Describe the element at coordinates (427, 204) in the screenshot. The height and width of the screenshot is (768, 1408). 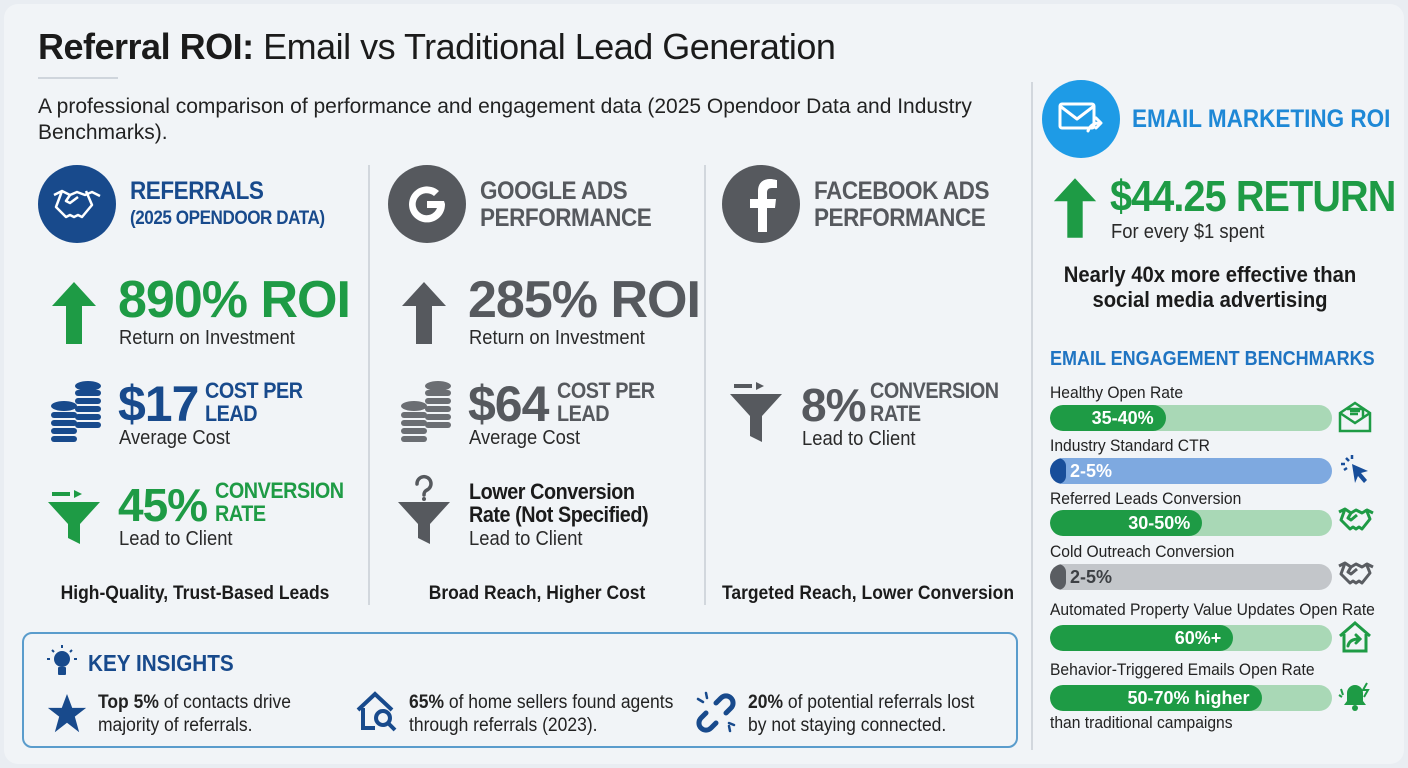
I see `google-icon` at that location.